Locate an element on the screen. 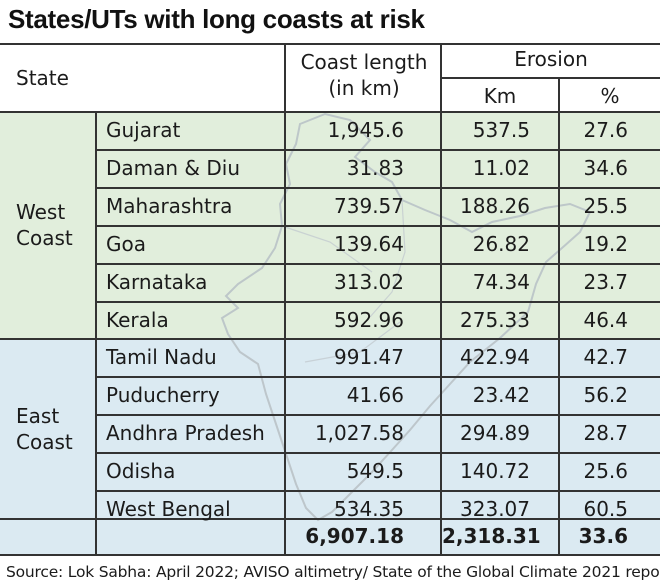 Image resolution: width=660 pixels, height=588 pixels. region-west-line1: West is located at coordinates (41, 212).